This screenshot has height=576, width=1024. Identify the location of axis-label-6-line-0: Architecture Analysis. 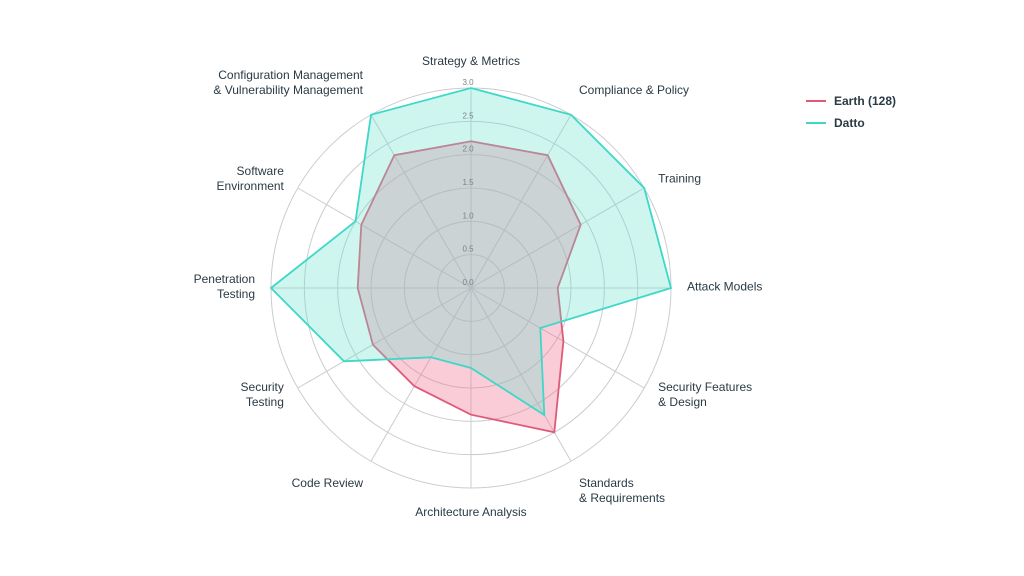
(470, 512).